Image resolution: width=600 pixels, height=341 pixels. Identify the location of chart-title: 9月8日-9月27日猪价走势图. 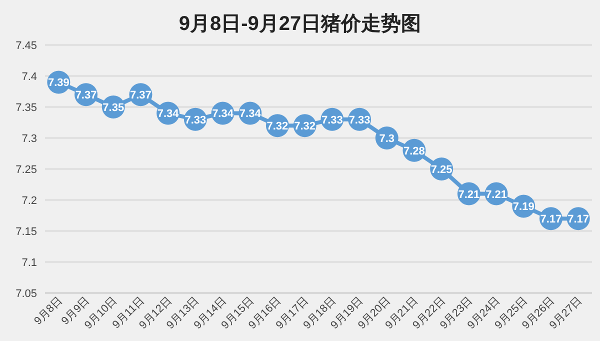
(300, 24).